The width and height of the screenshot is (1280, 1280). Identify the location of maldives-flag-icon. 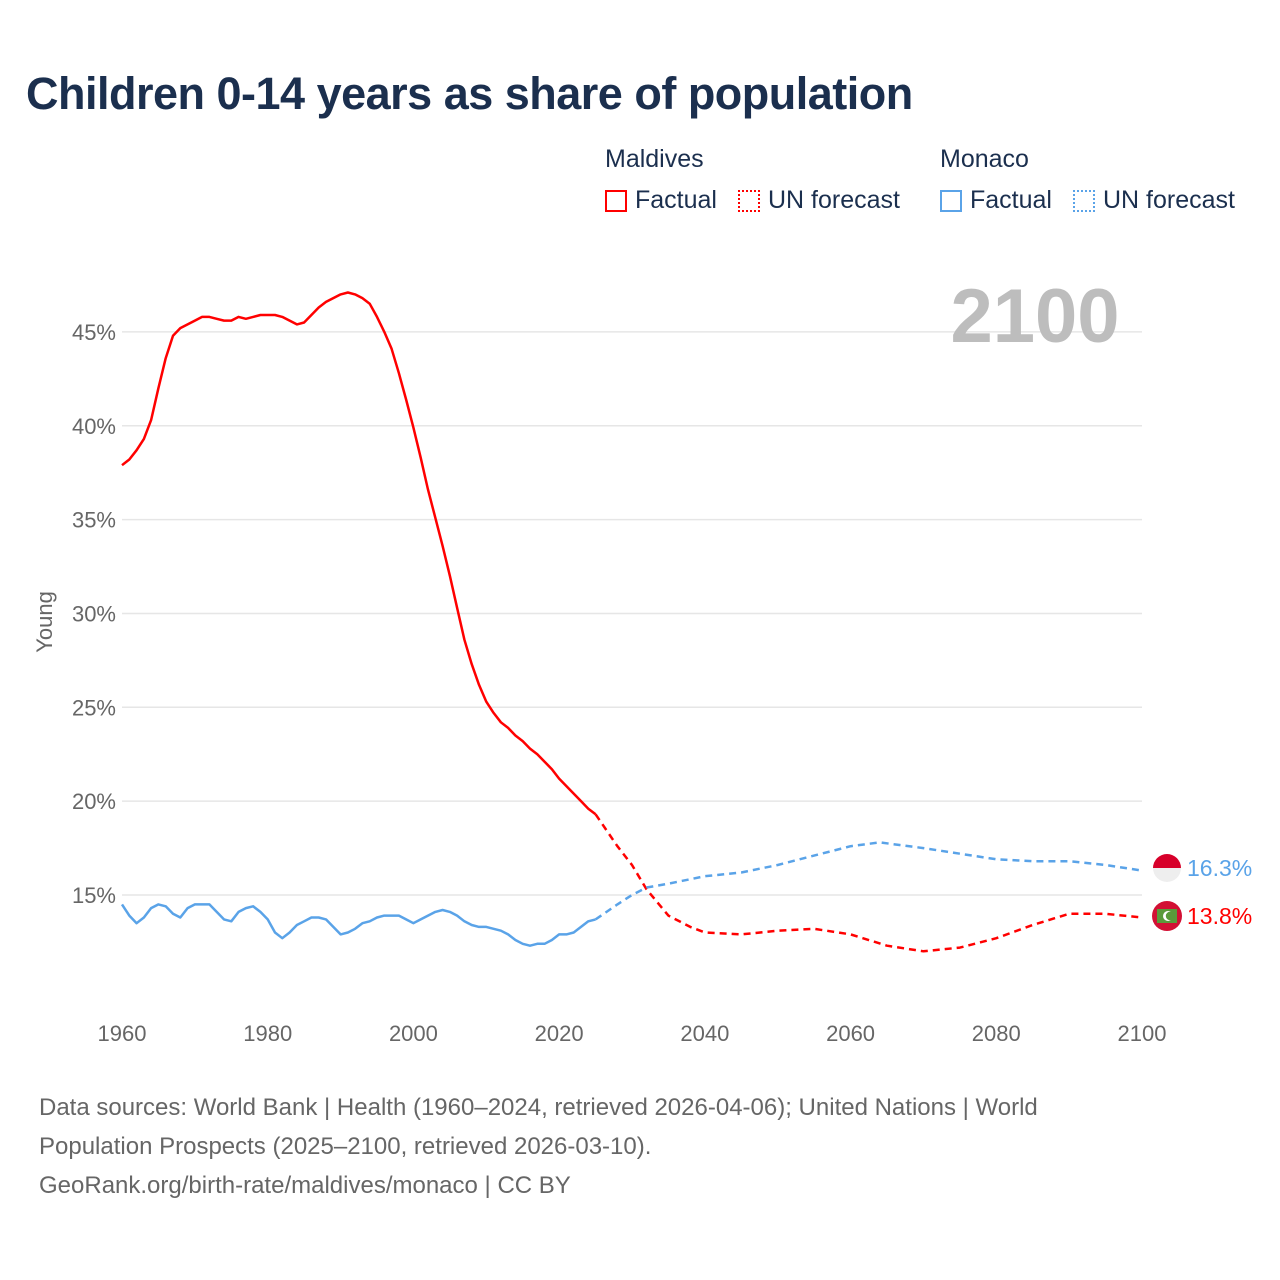
(1167, 916).